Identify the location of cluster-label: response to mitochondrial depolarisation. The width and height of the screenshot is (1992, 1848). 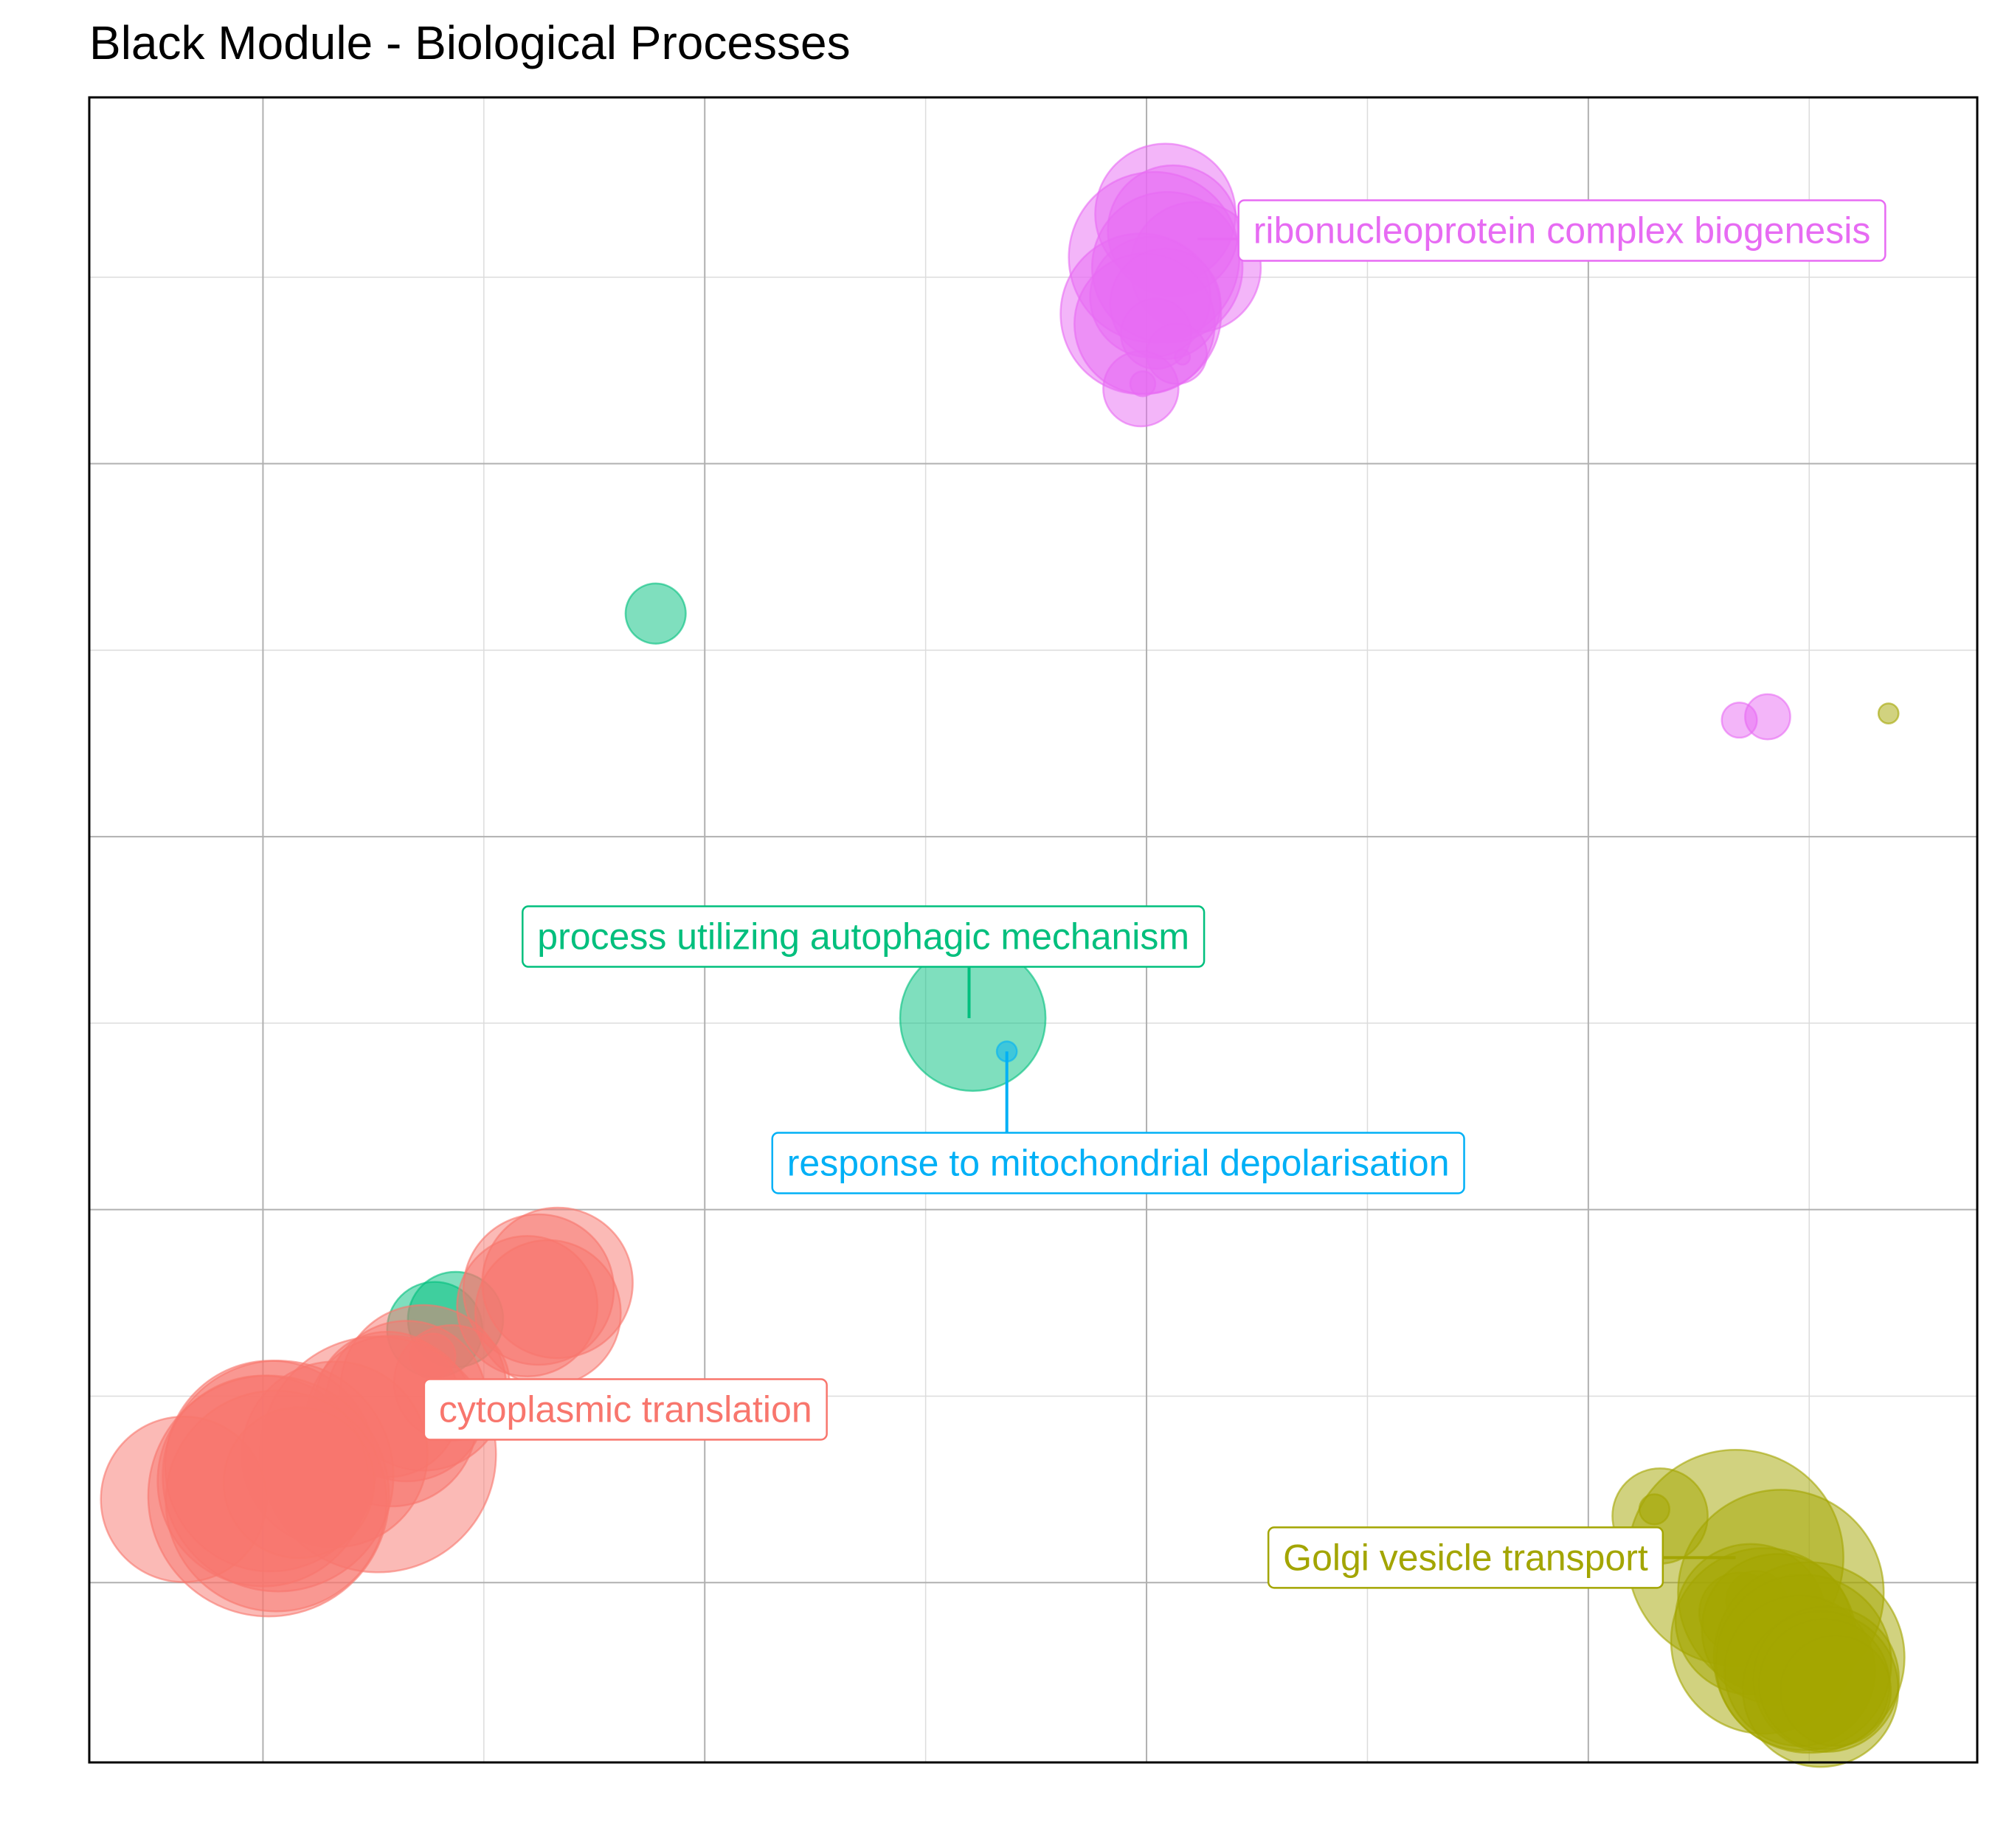
(1118, 1122).